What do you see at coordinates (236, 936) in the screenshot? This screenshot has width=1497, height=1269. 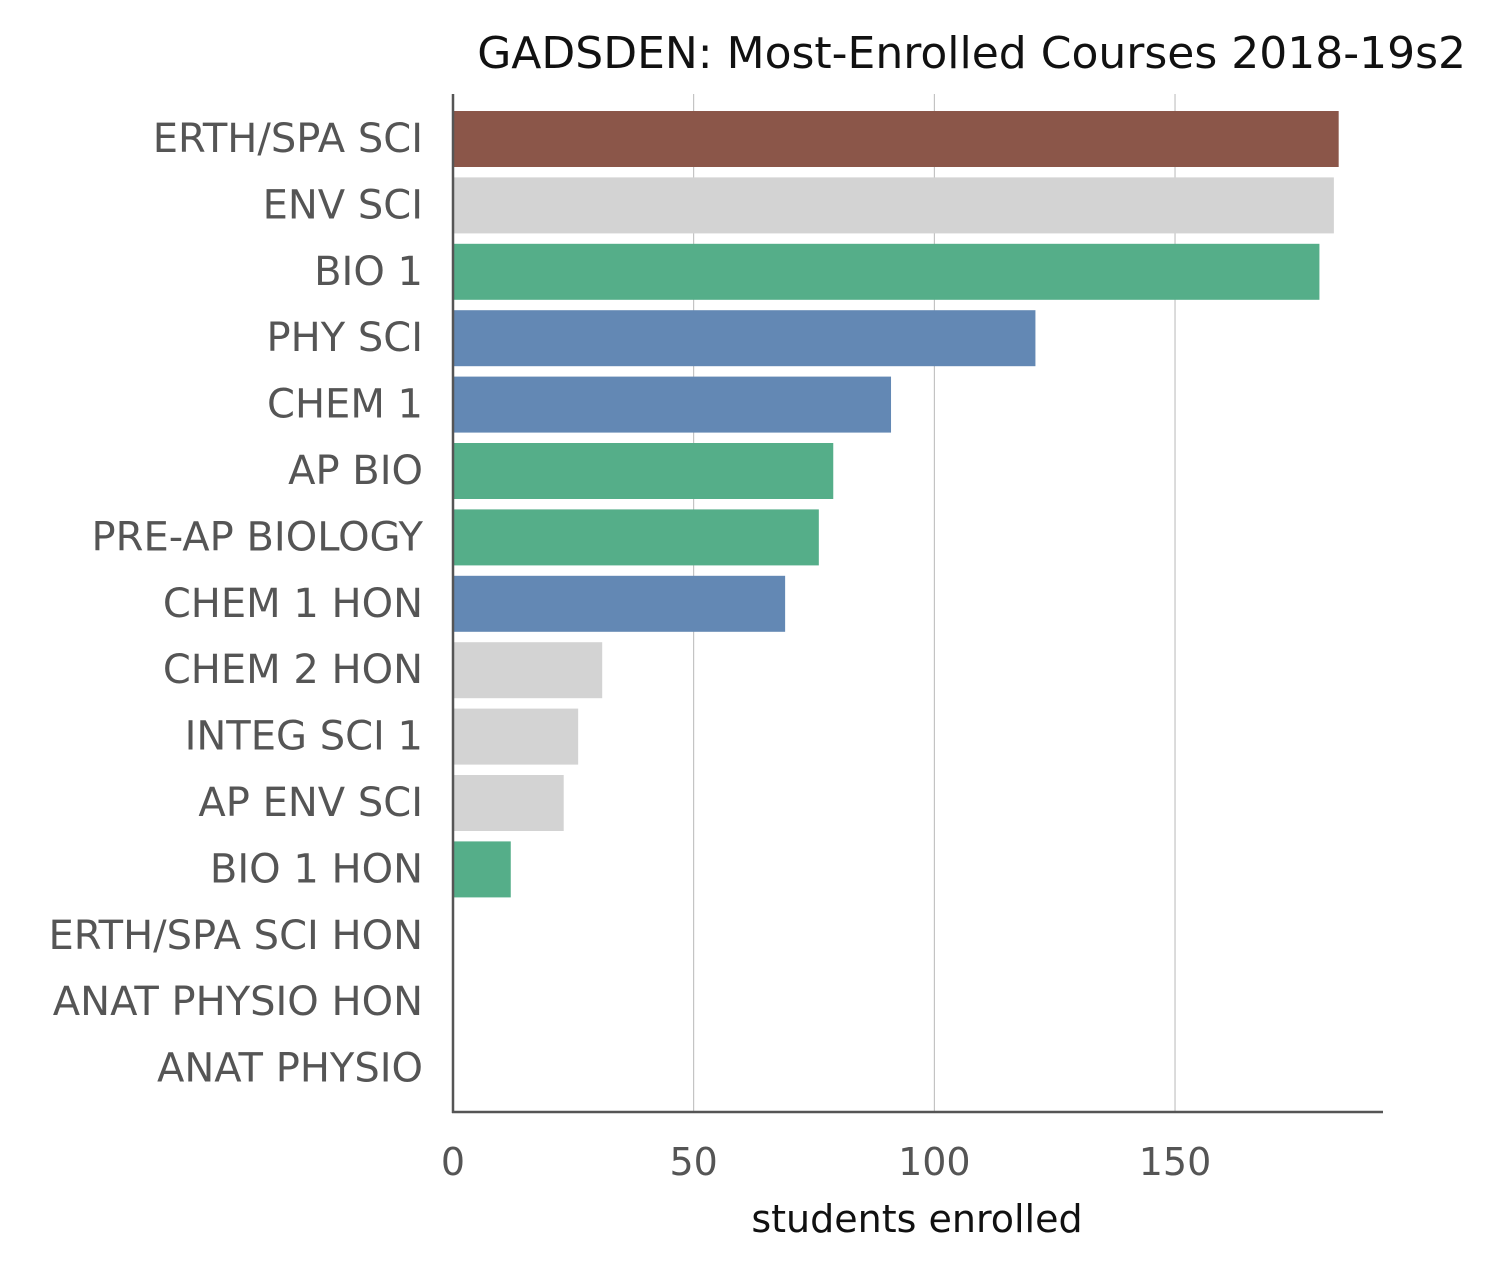 I see `category-label: ERTH/SPA SCI HON` at bounding box center [236, 936].